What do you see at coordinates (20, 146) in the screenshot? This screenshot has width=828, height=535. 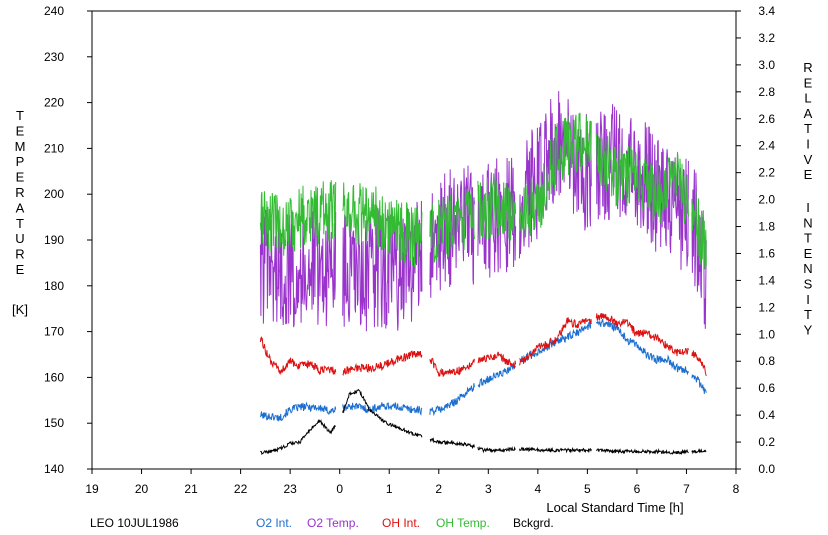 I see `y-left-label-letter: M` at bounding box center [20, 146].